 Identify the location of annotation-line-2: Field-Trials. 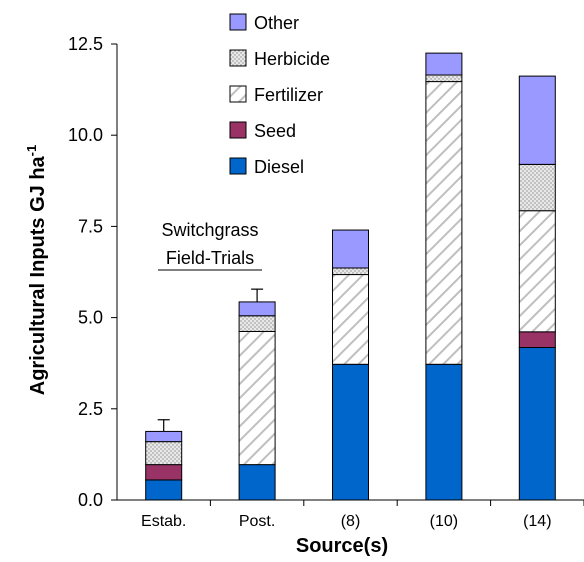
(210, 258).